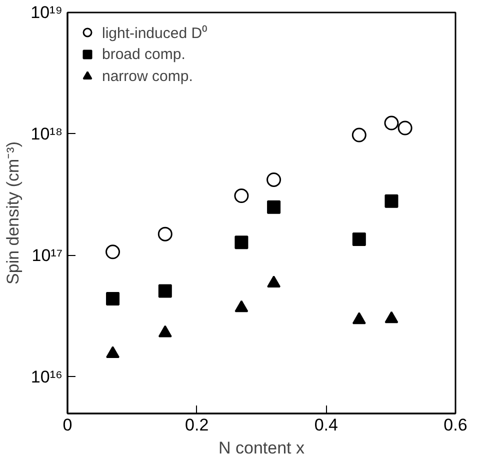 The height and width of the screenshot is (467, 490). Describe the element at coordinates (46, 12) in the screenshot. I see `y-tick-label: 10¹⁹` at that location.